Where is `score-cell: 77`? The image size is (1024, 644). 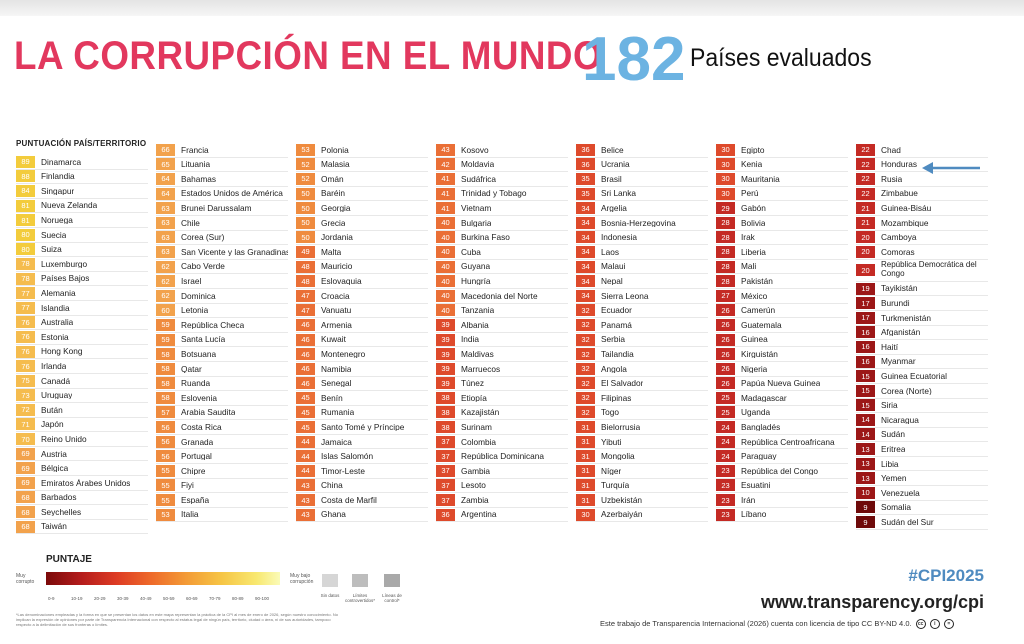 score-cell: 77 is located at coordinates (25, 307).